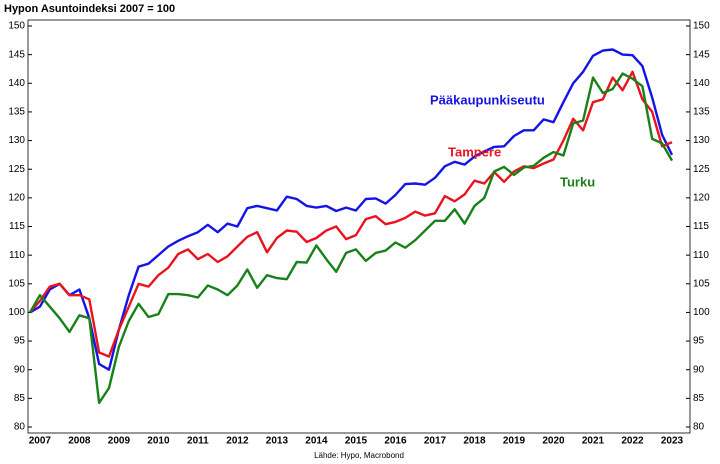  I want to click on x-tick-label: 2020, so click(553, 441).